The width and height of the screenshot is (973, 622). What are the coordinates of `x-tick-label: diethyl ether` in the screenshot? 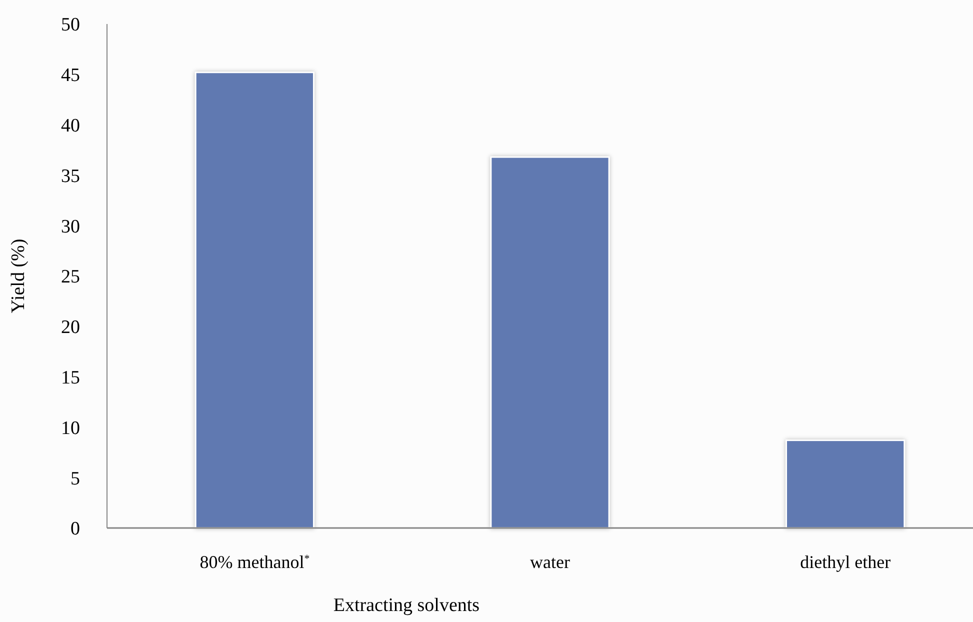 It's located at (845, 562).